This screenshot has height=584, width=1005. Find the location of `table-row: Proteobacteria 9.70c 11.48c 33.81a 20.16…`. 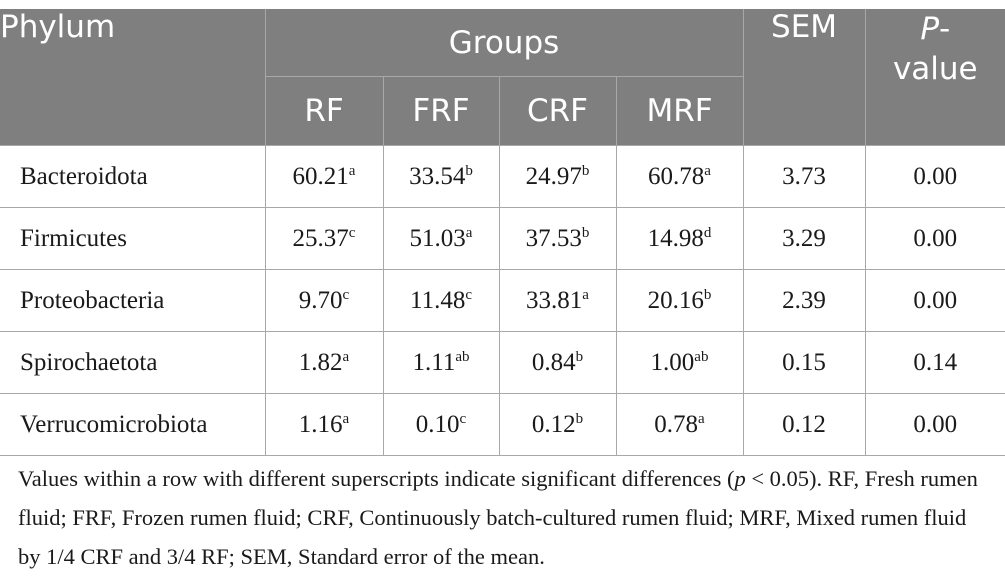

table-row: Proteobacteria 9.70c 11.48c 33.81a 20.16… is located at coordinates (502, 300).